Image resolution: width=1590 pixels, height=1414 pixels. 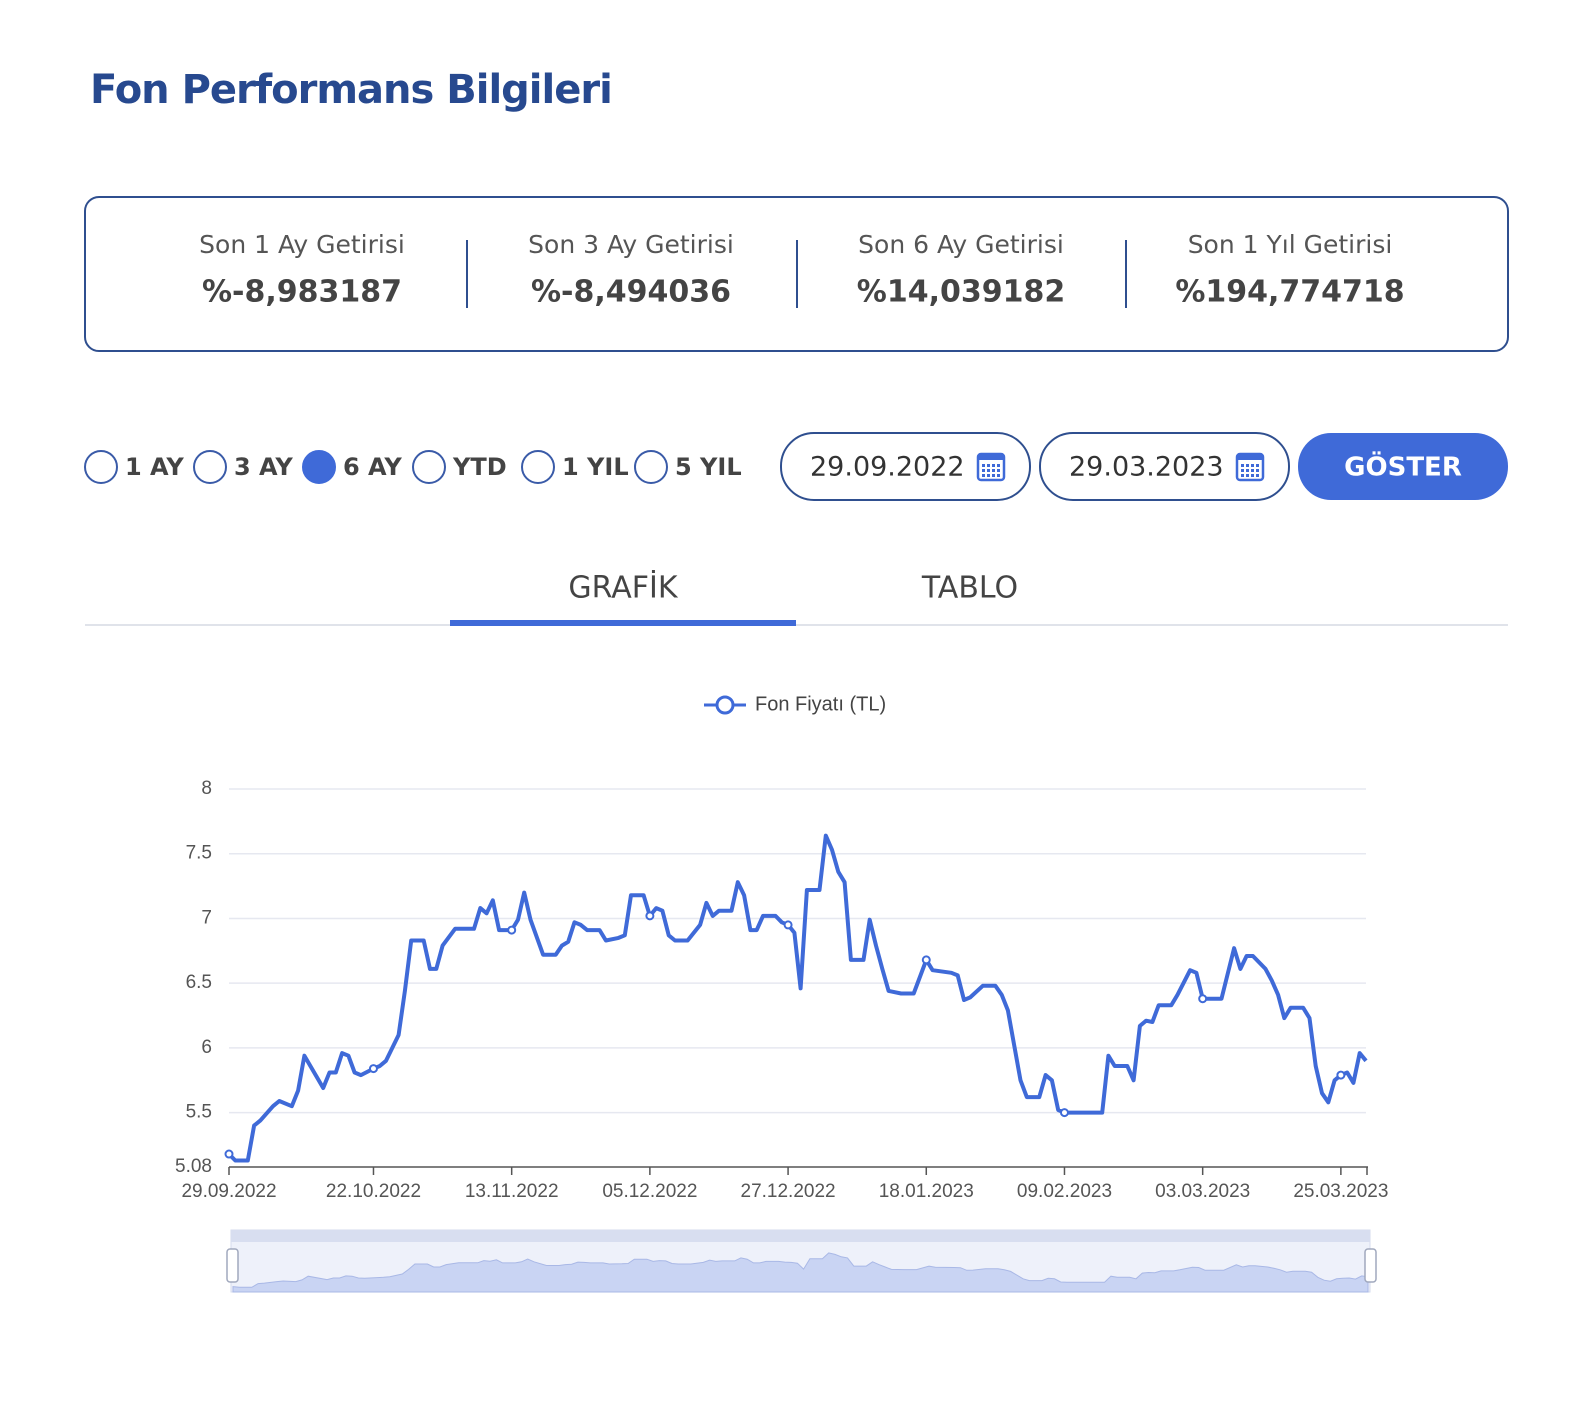 What do you see at coordinates (788, 1191) in the screenshot?
I see `x-tick-label: 27.12.2022` at bounding box center [788, 1191].